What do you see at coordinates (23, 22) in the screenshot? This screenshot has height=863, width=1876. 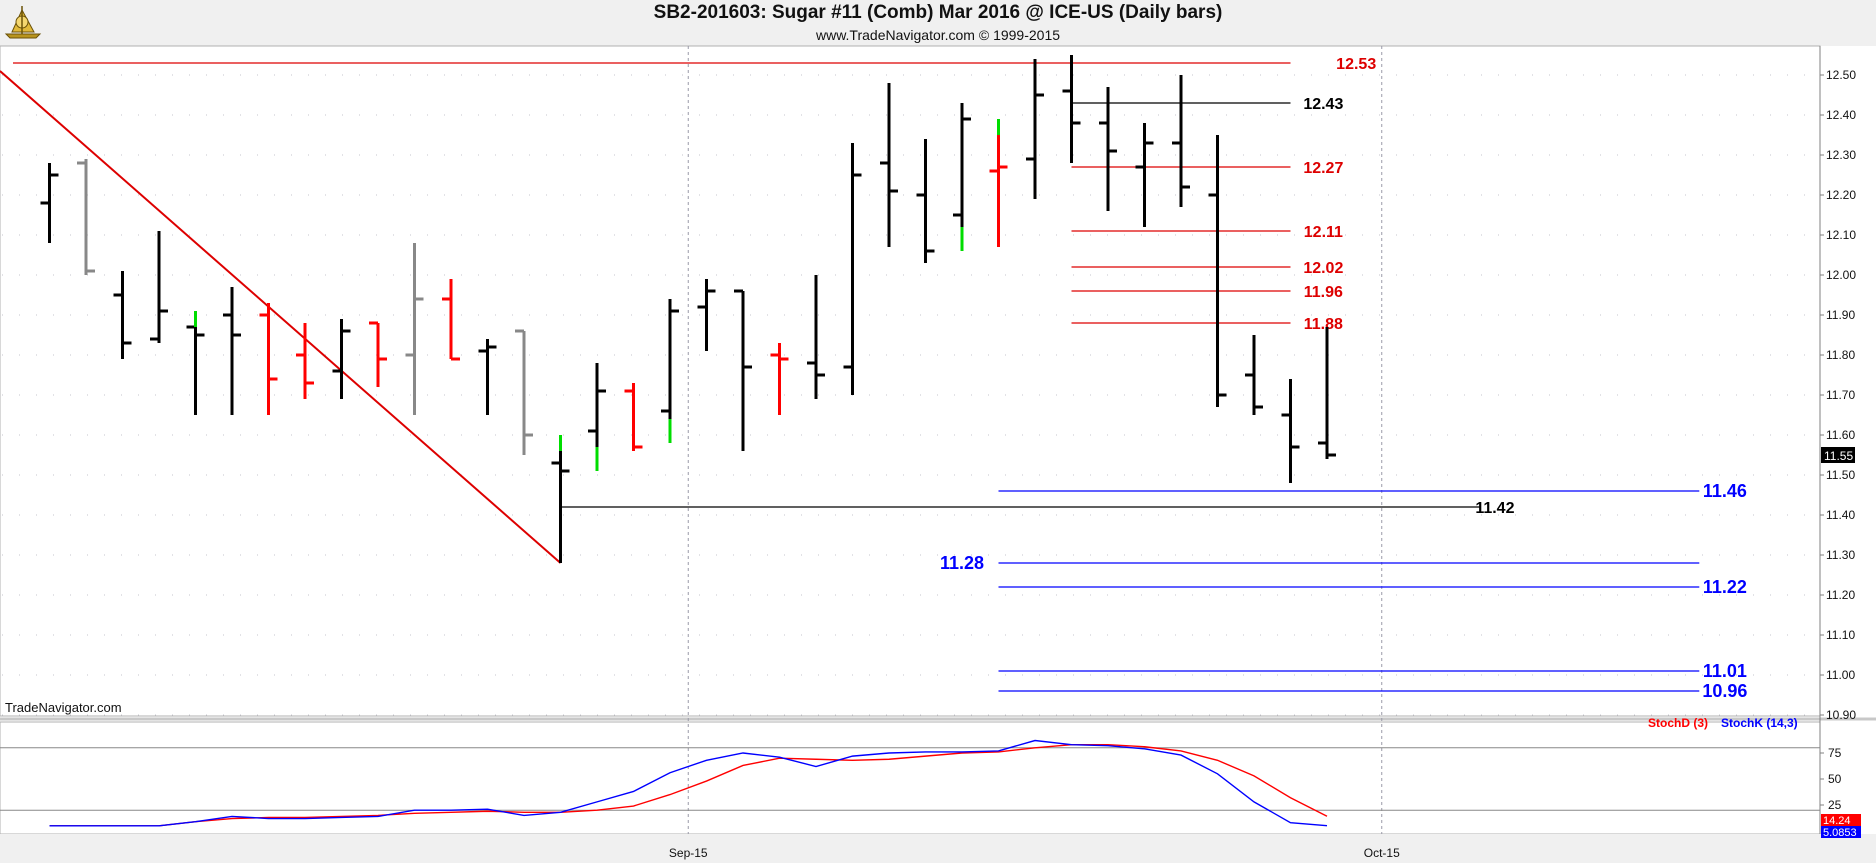 I see `trade-navigator-logo` at bounding box center [23, 22].